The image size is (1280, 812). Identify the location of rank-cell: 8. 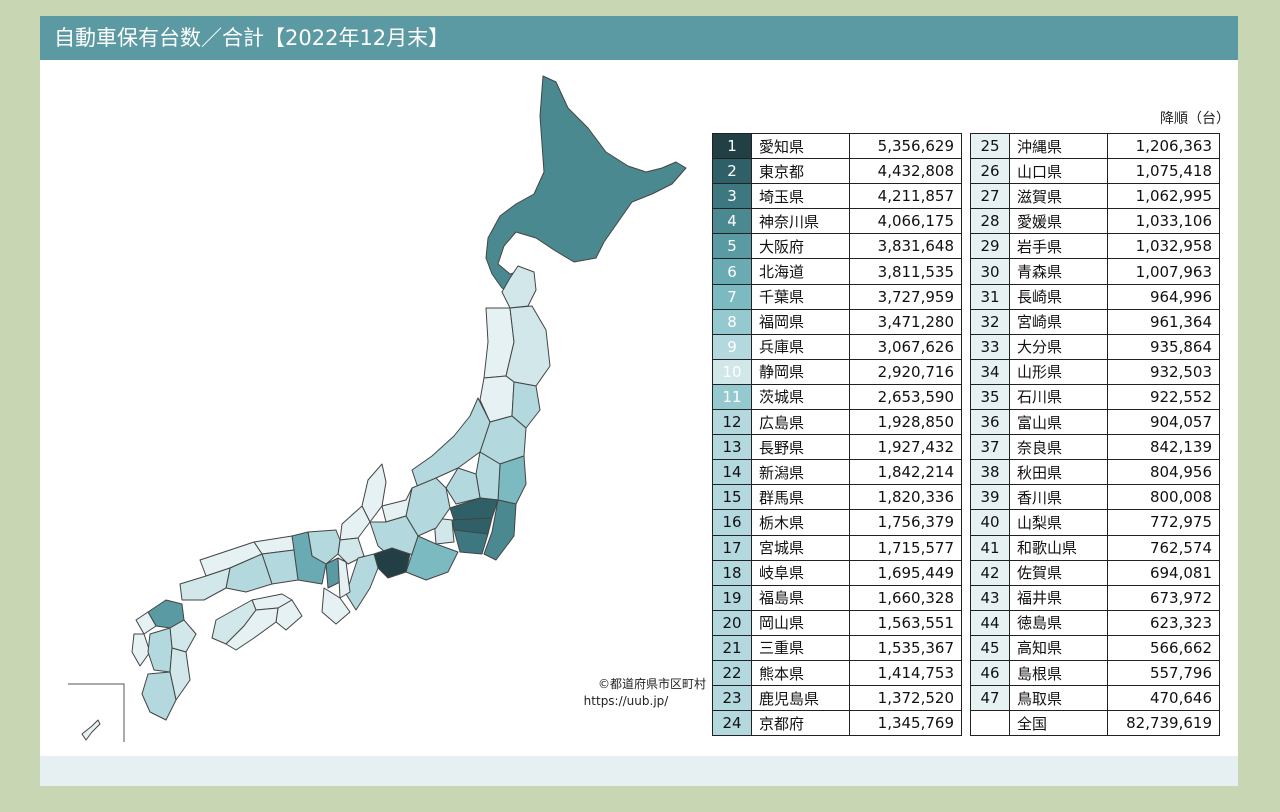
(732, 321).